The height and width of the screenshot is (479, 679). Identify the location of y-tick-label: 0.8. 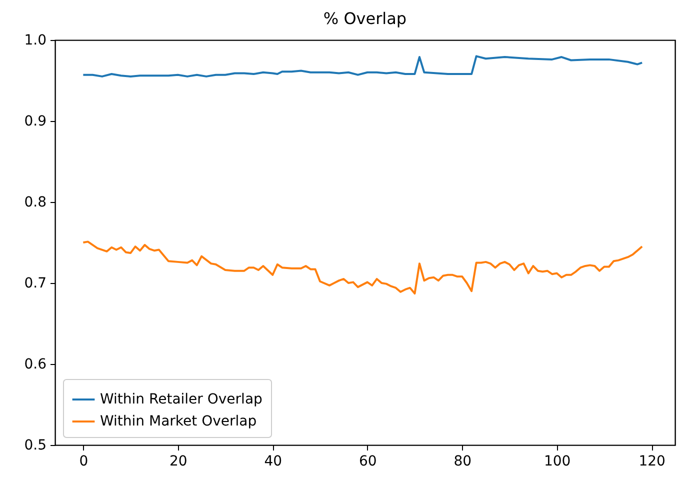
(35, 202).